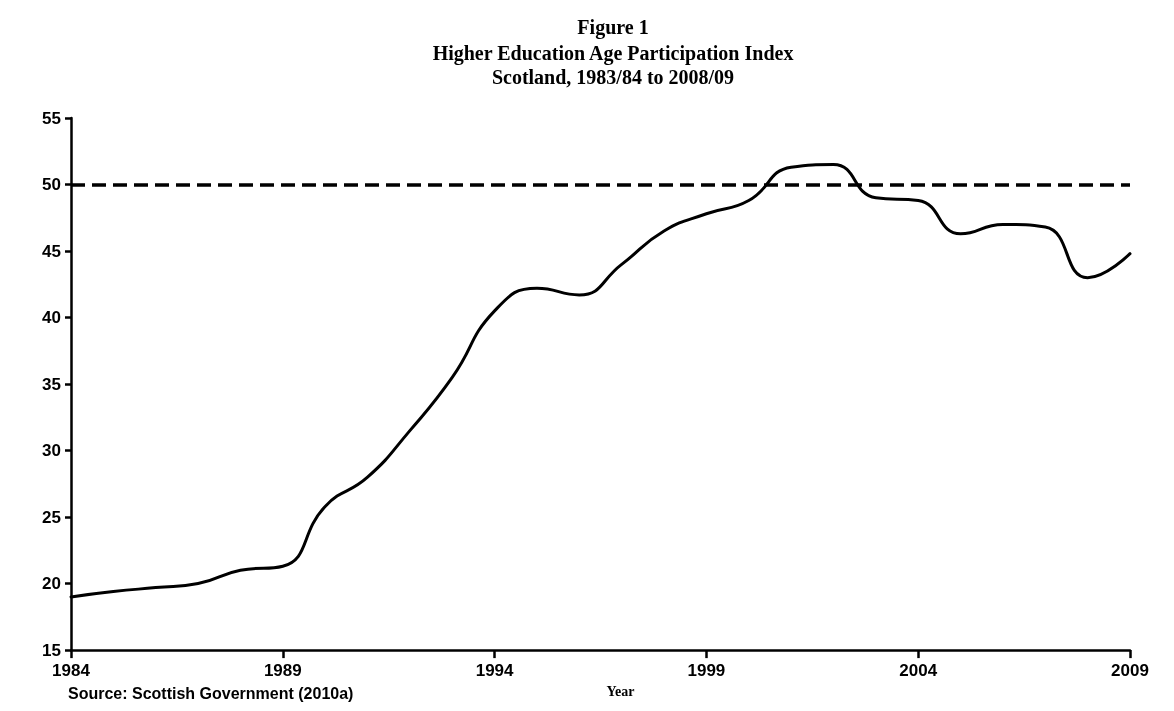  I want to click on y-tick-label: 40, so click(51, 318).